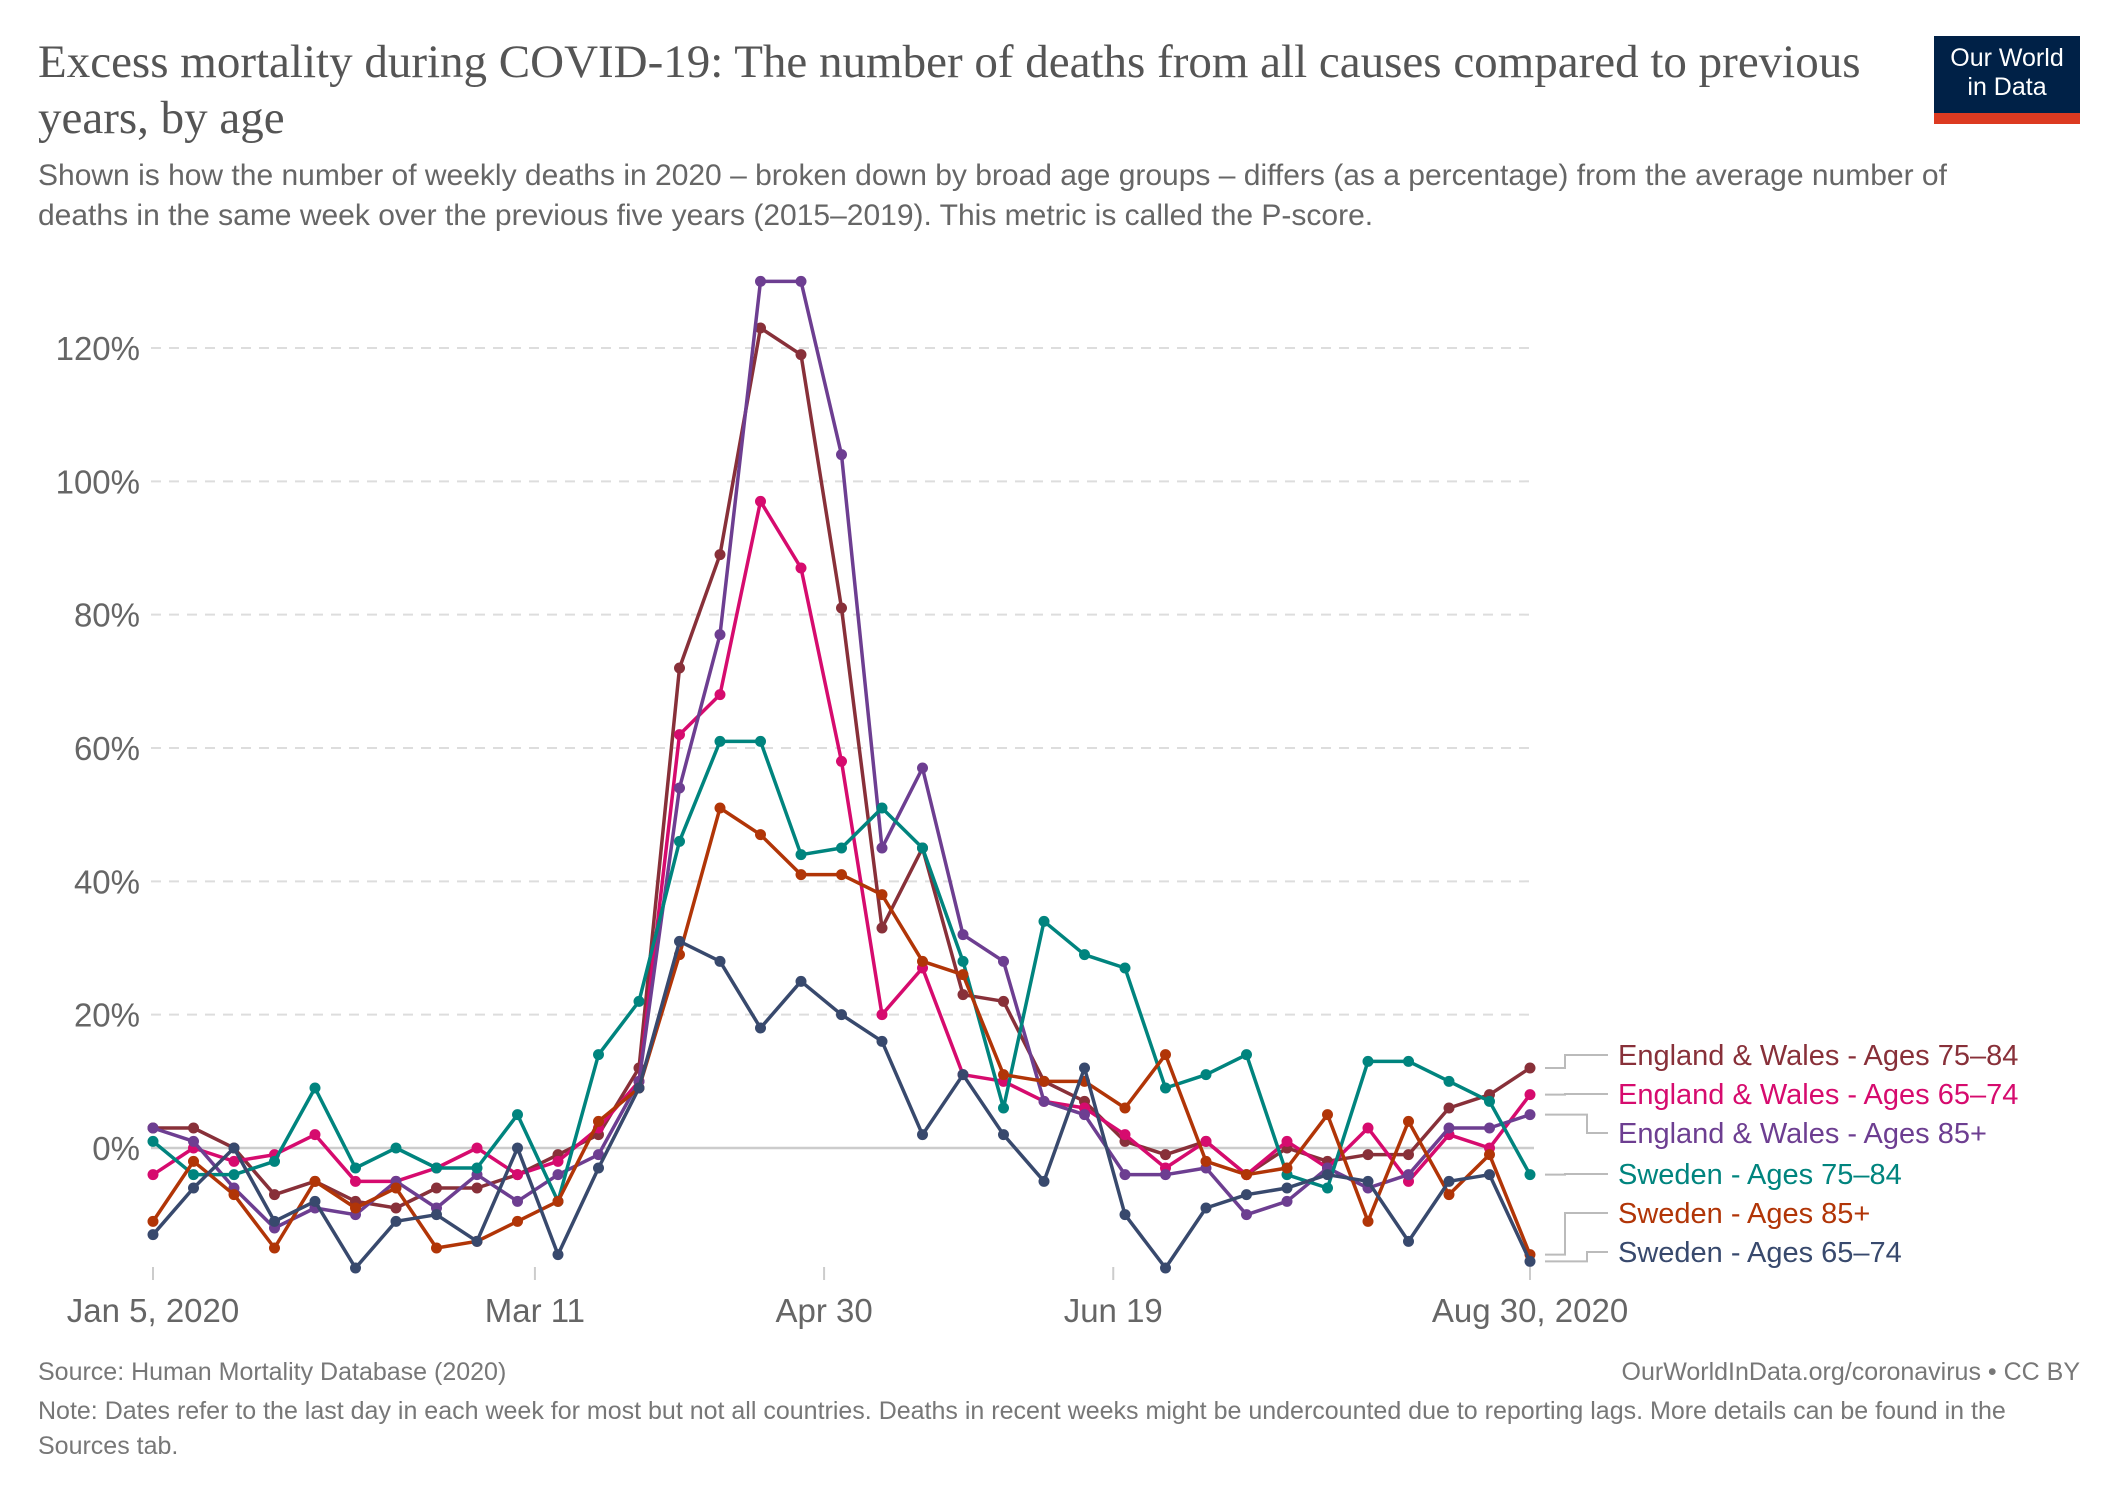 The width and height of the screenshot is (2112, 1491). I want to click on x-tick-label: Apr 30, so click(823, 1310).